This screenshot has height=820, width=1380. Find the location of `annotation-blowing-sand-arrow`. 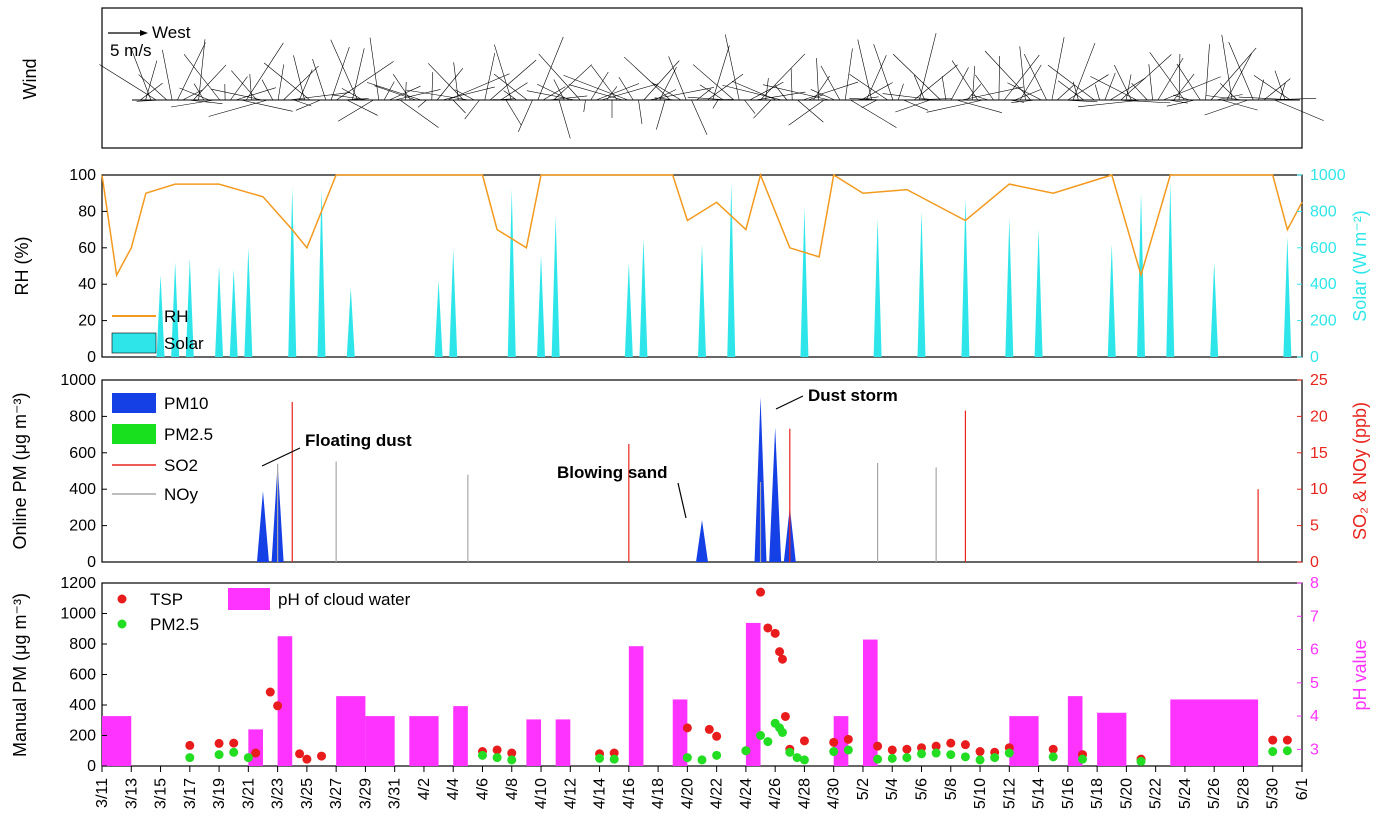

annotation-blowing-sand-arrow is located at coordinates (682, 500).